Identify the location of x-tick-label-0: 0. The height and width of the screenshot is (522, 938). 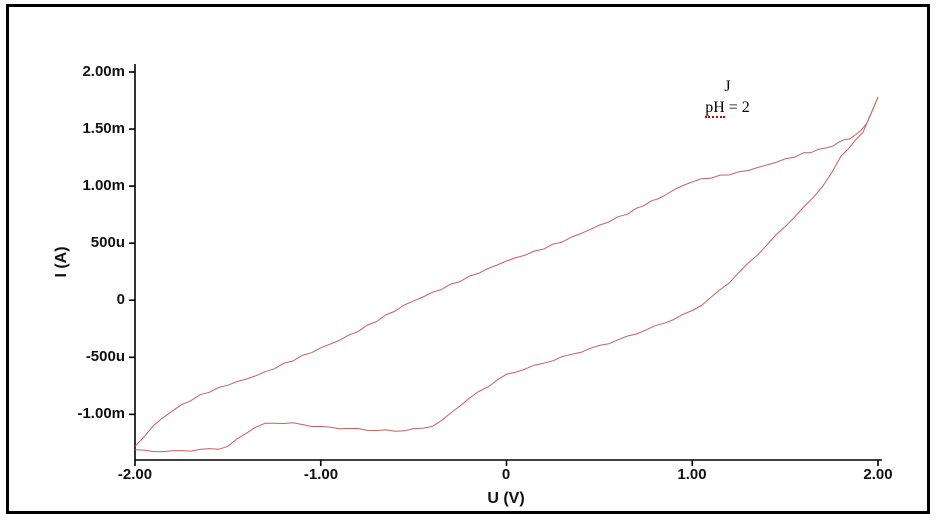
(506, 474).